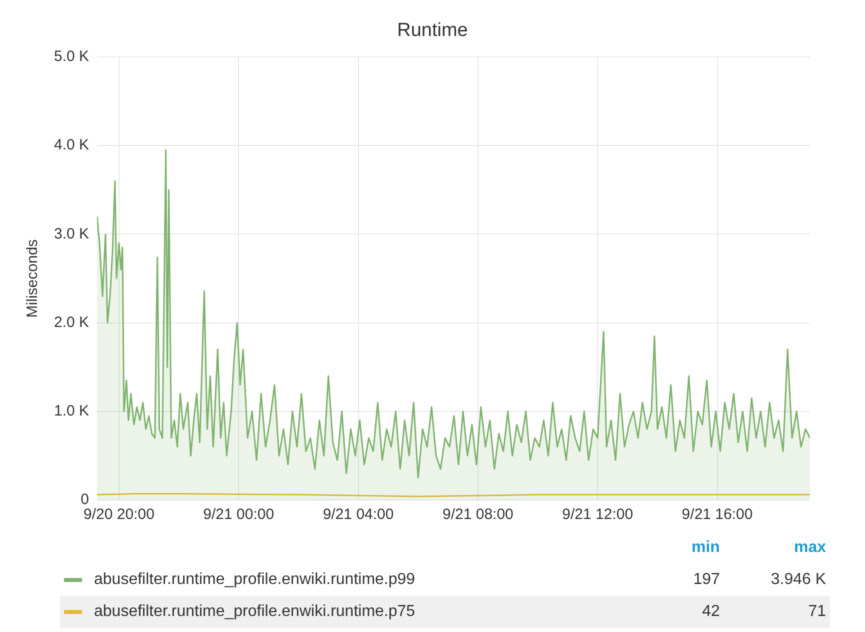 The height and width of the screenshot is (632, 865). What do you see at coordinates (72, 411) in the screenshot?
I see `y-tick-label: 1.0 K` at bounding box center [72, 411].